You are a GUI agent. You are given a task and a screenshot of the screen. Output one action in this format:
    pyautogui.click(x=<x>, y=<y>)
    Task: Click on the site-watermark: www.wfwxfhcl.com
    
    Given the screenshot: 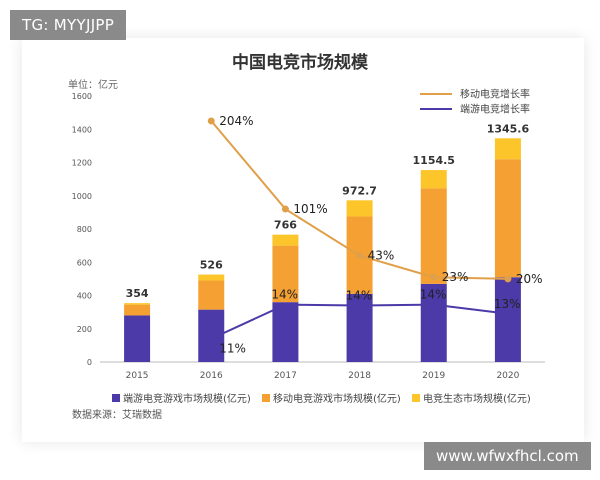 What is the action you would take?
    pyautogui.click(x=507, y=456)
    